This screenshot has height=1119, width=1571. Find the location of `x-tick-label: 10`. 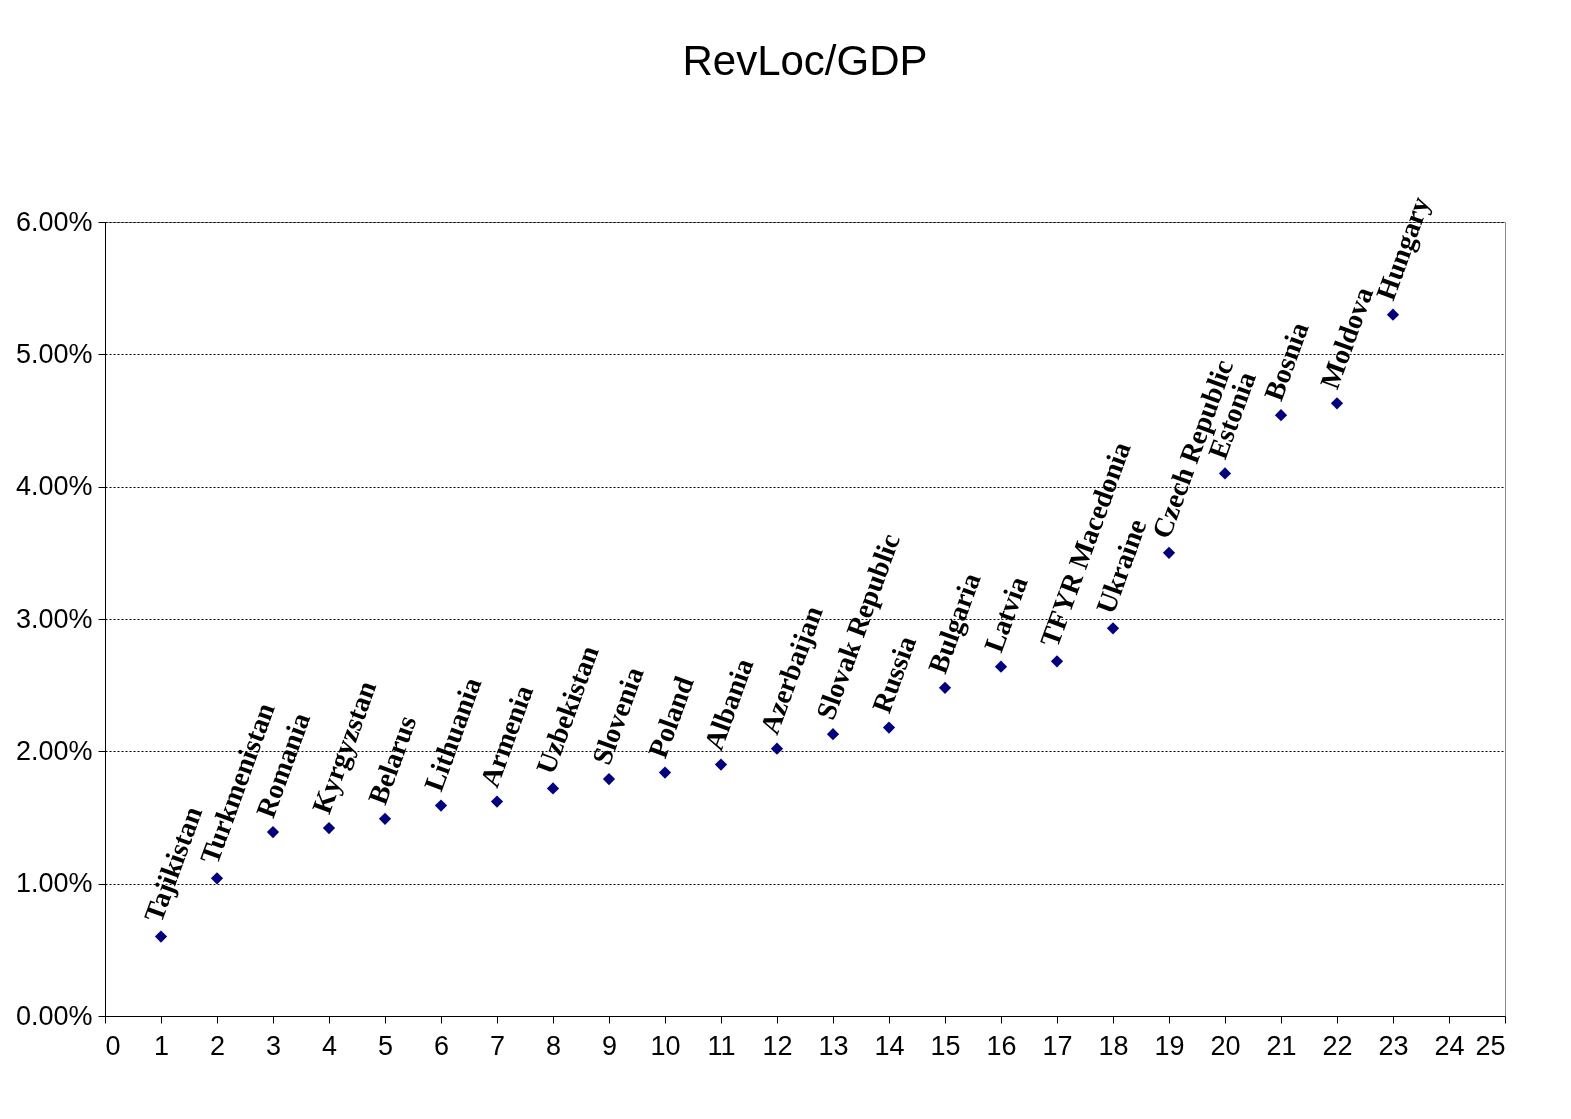

x-tick-label: 10 is located at coordinates (665, 1045).